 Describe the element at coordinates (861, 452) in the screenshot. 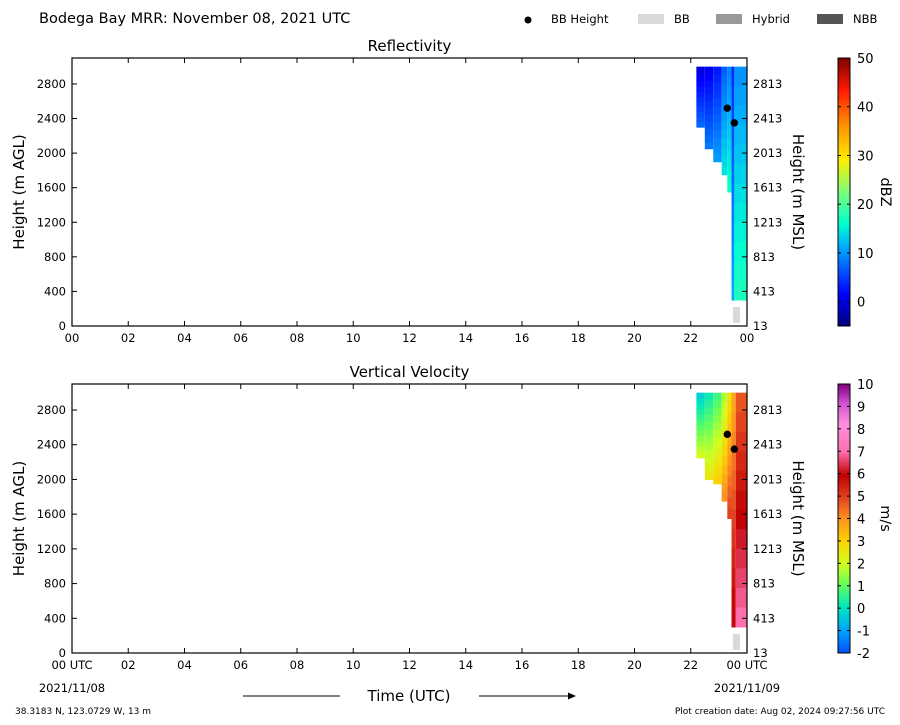

I see `colorbar-tick-label: 7` at that location.